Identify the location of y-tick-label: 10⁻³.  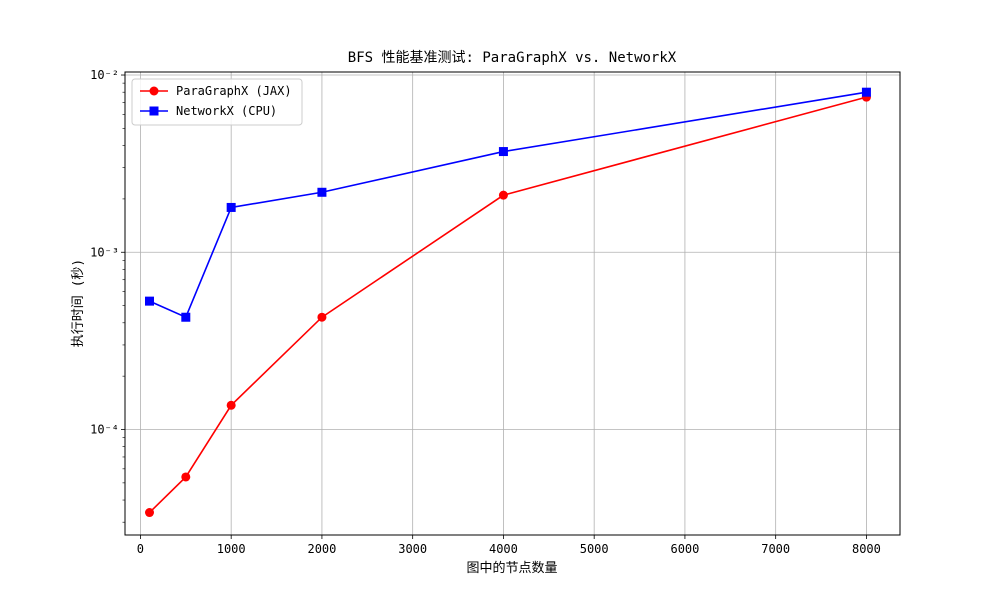
(104, 252).